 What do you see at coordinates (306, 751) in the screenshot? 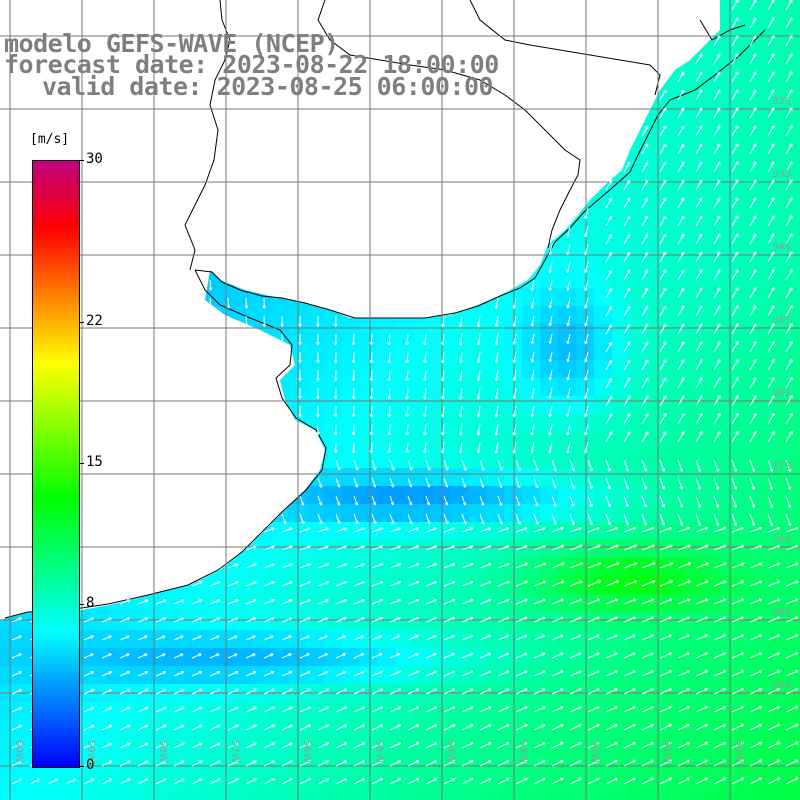
I see `longitude-label: 56W` at bounding box center [306, 751].